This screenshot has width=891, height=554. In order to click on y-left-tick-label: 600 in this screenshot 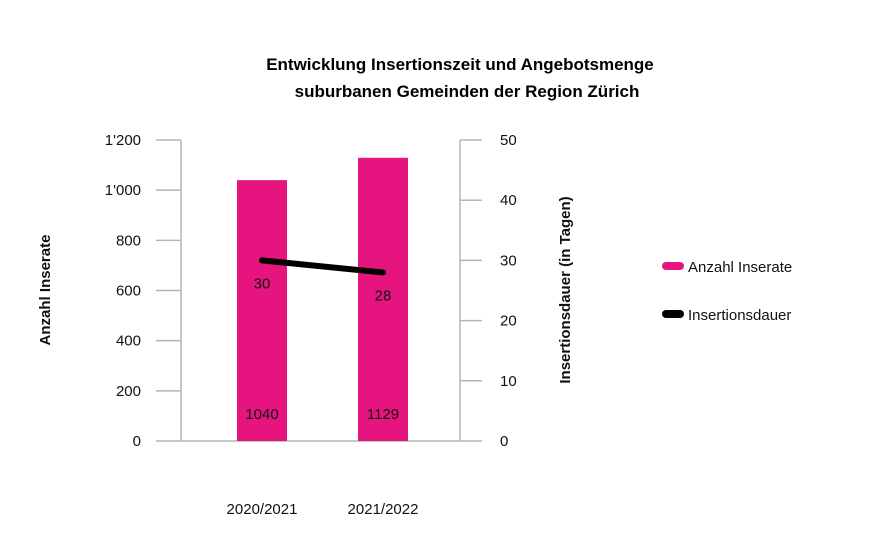, I will do `click(128, 291)`.